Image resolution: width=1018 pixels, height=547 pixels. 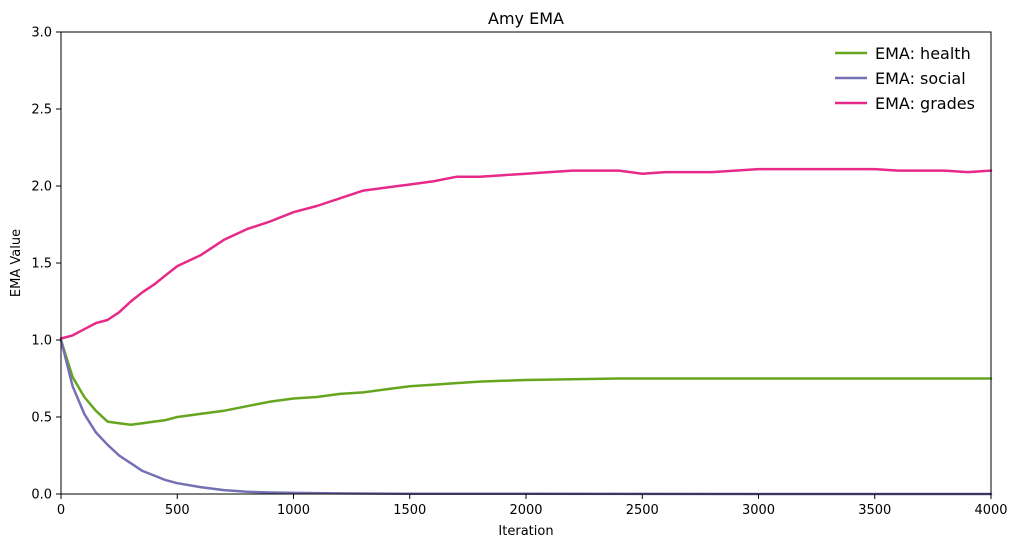 What do you see at coordinates (409, 510) in the screenshot?
I see `x-tick-label: 1500` at bounding box center [409, 510].